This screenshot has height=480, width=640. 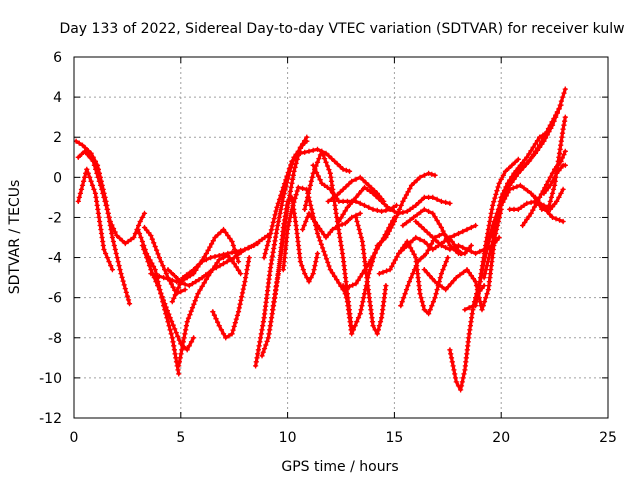 What do you see at coordinates (57, 58) in the screenshot?
I see `y-tick-label: 6` at bounding box center [57, 58].